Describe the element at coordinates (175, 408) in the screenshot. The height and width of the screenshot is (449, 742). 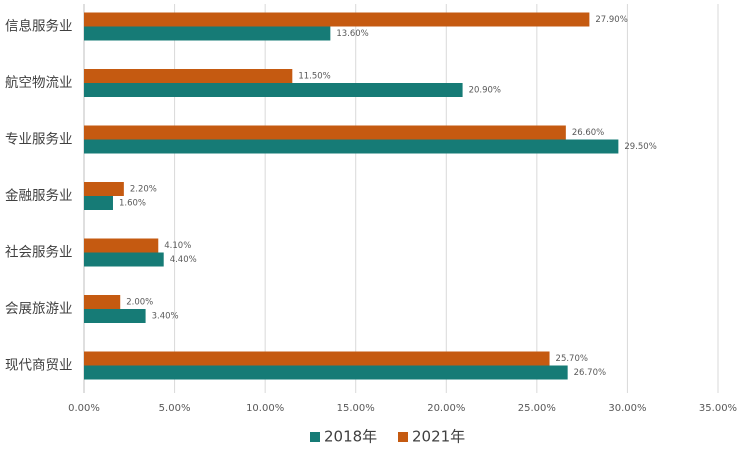
I see `x-tick-label: 5.00%` at that location.